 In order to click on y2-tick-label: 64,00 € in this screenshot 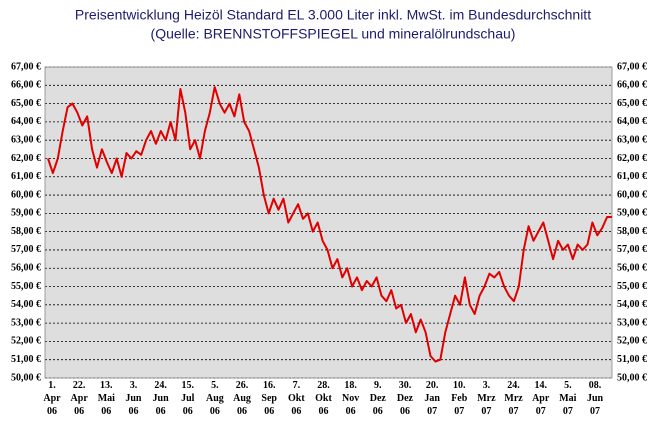, I will do `click(632, 121)`.